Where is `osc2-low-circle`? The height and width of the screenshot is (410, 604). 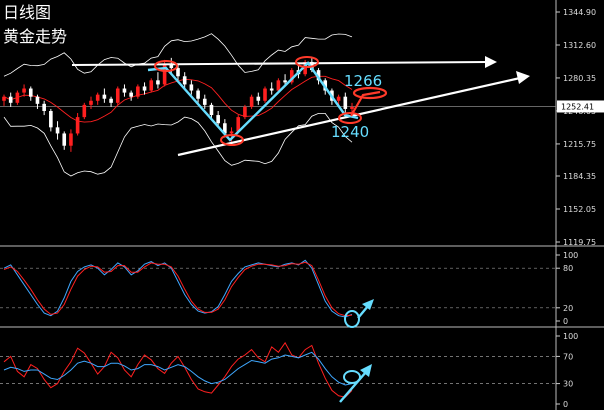
osc2-low-circle is located at coordinates (352, 377).